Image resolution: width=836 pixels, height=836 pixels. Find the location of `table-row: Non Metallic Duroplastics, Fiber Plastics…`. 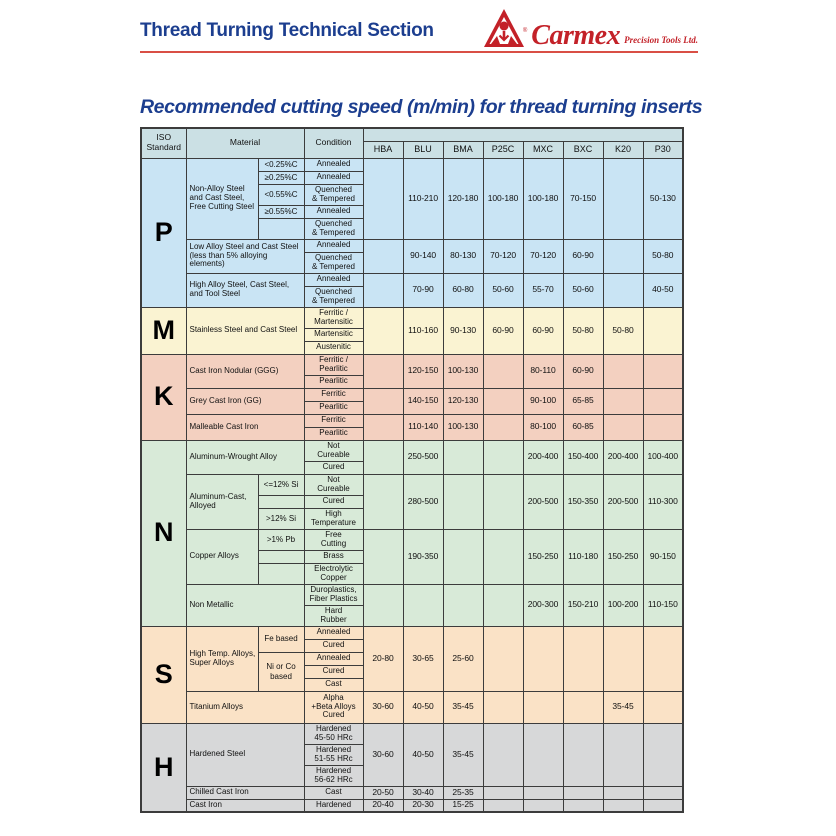

table-row: Non Metallic Duroplastics, Fiber Plastics… is located at coordinates (412, 605).